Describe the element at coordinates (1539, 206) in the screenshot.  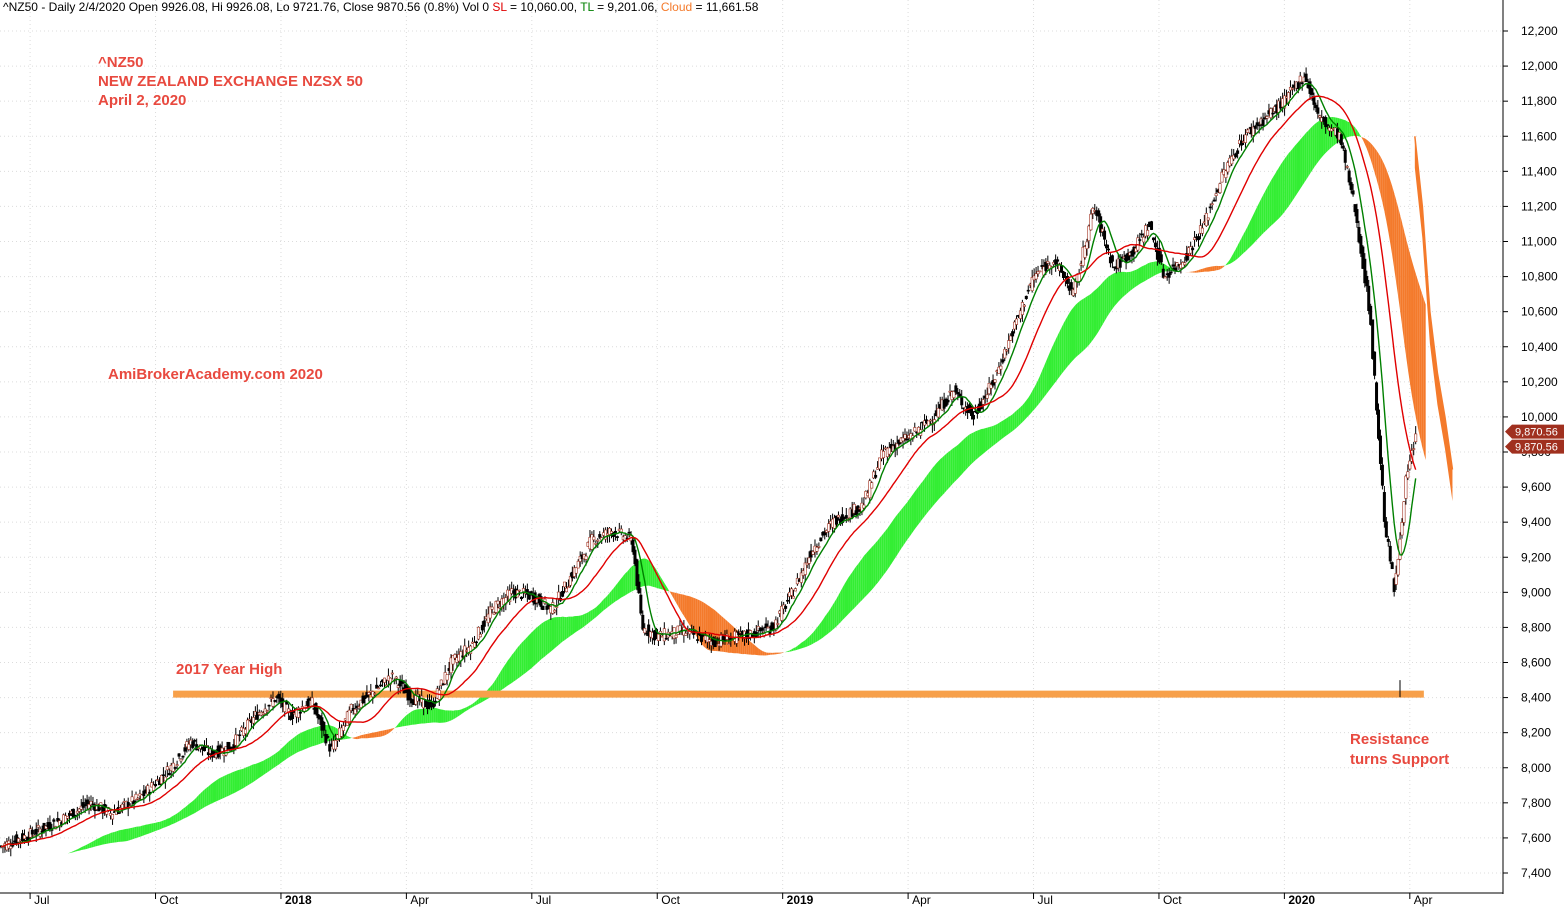
I see `y-tick-label: 11,200` at that location.